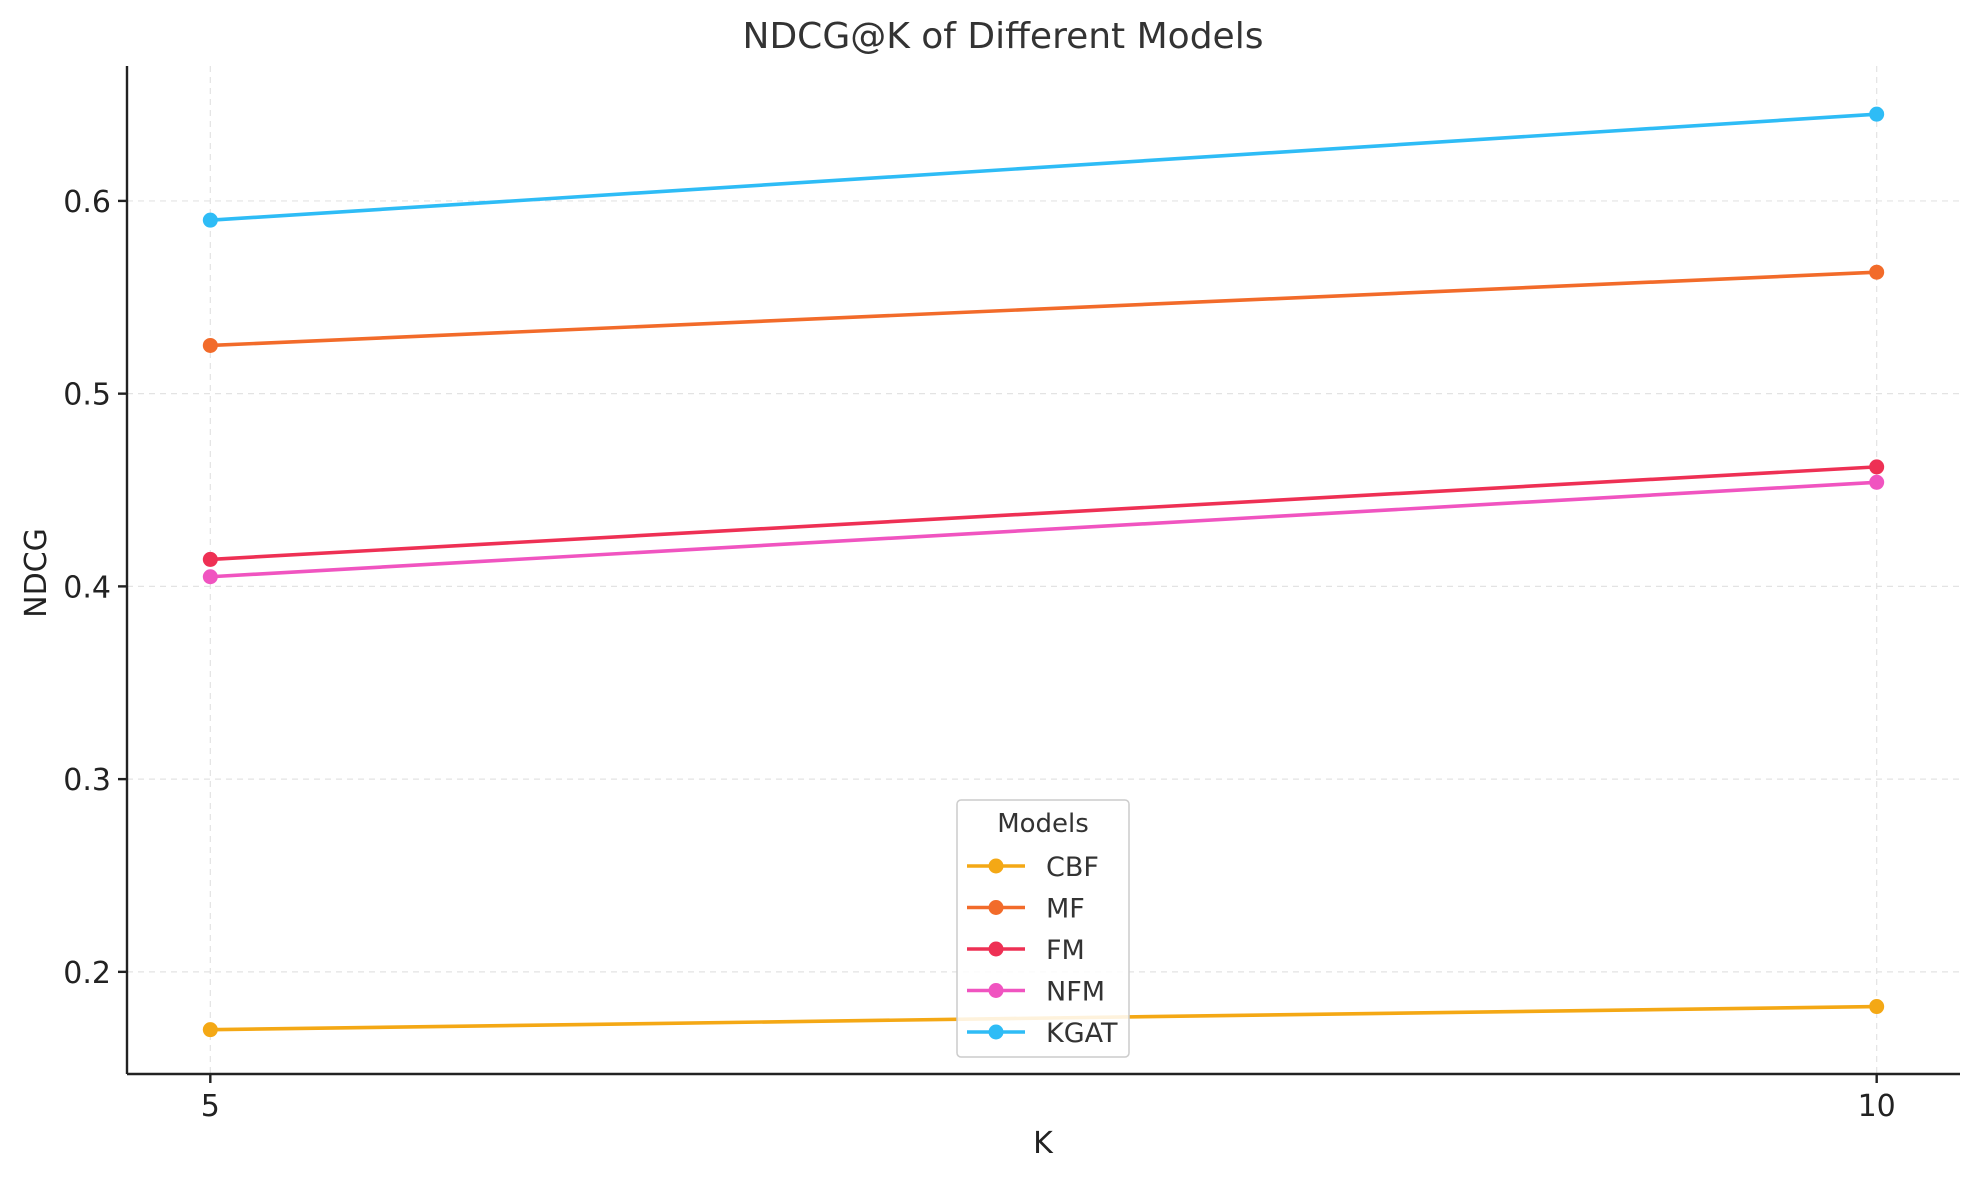 The image size is (1979, 1180). I want to click on legend-label: KGAT, so click(1082, 1033).